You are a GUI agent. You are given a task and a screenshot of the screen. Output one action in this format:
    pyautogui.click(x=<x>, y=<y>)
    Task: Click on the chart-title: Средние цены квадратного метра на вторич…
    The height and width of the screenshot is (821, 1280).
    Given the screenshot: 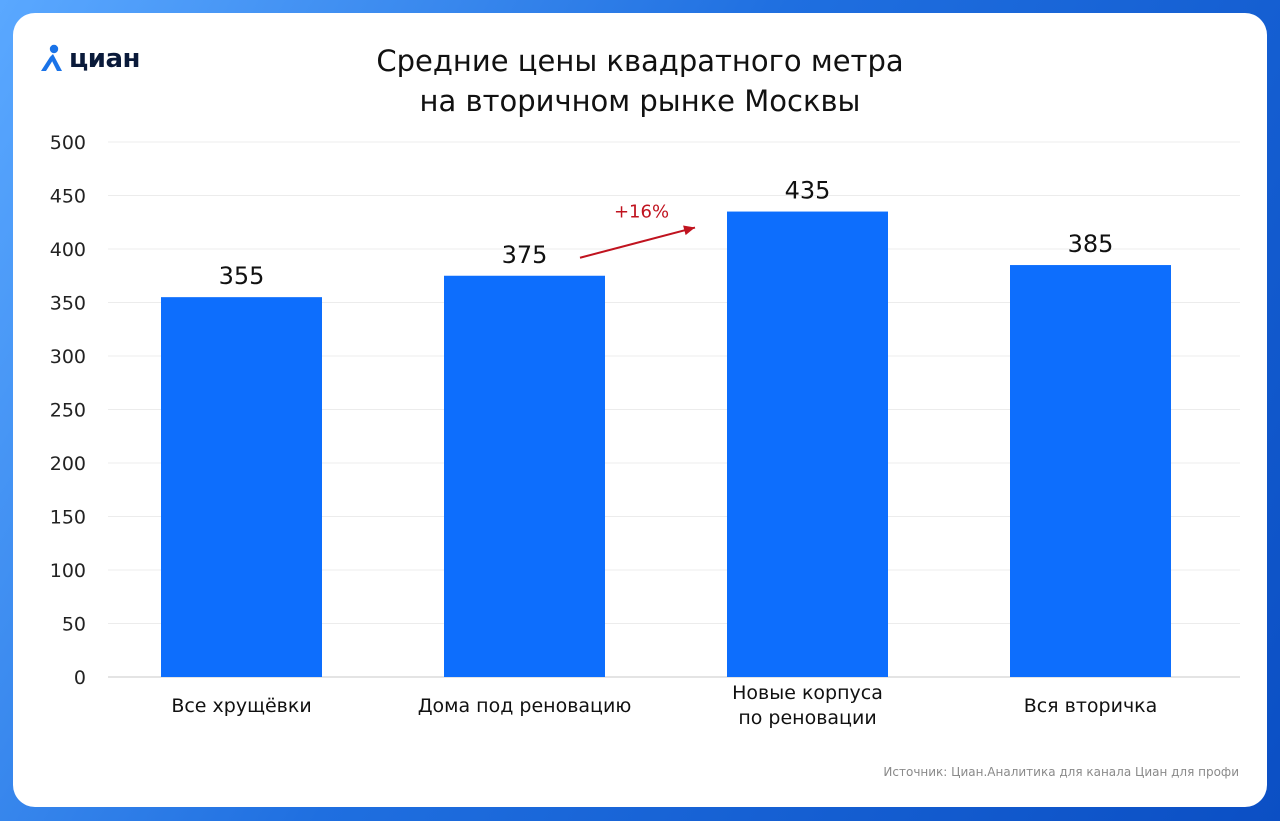 What is the action you would take?
    pyautogui.click(x=640, y=81)
    